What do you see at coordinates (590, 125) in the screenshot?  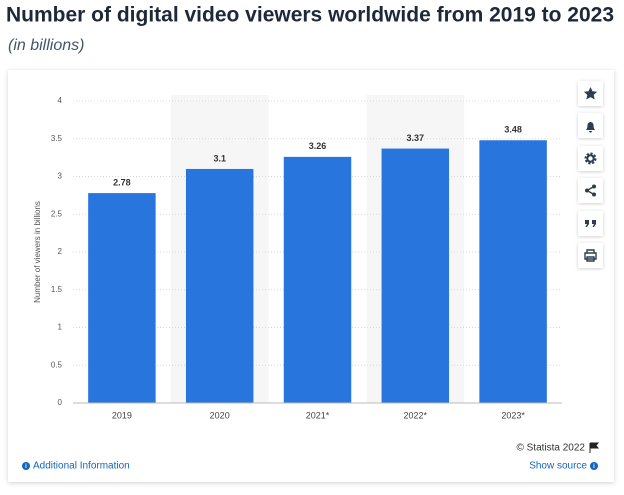 I see `notification-button` at bounding box center [590, 125].